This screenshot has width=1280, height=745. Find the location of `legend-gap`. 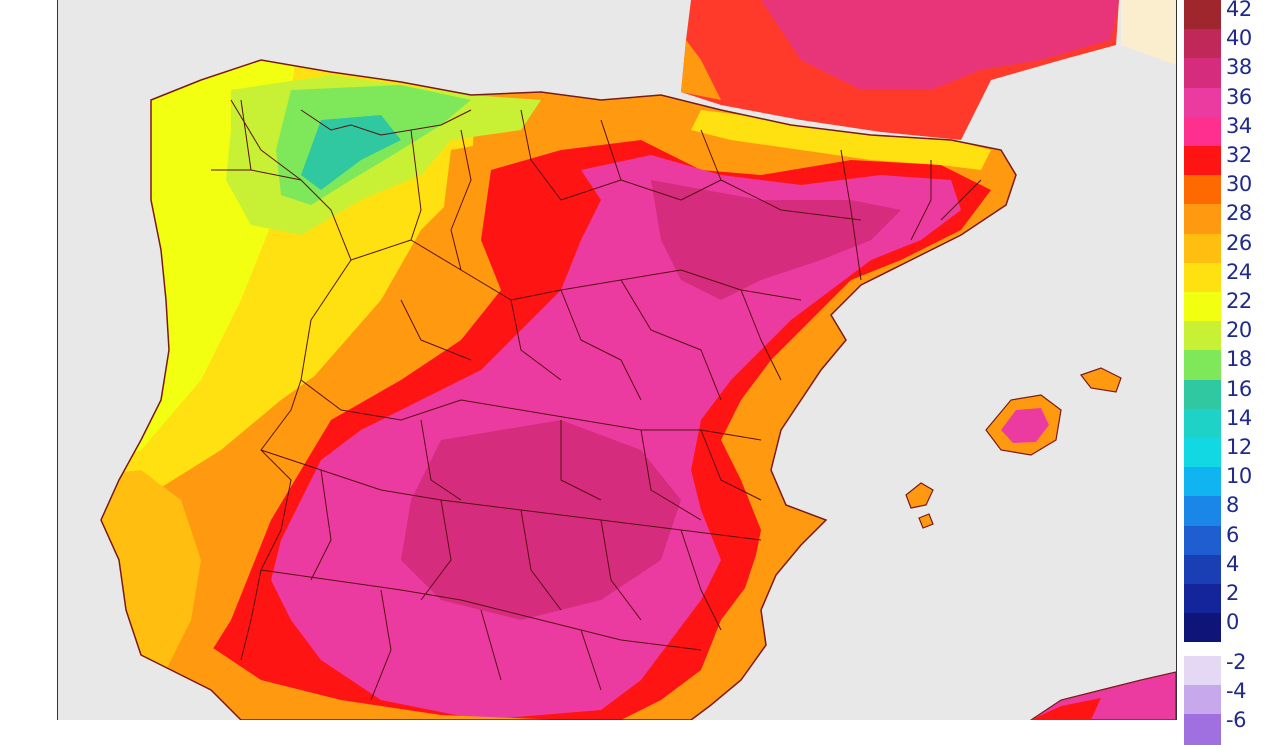

legend-gap is located at coordinates (1202, 649).